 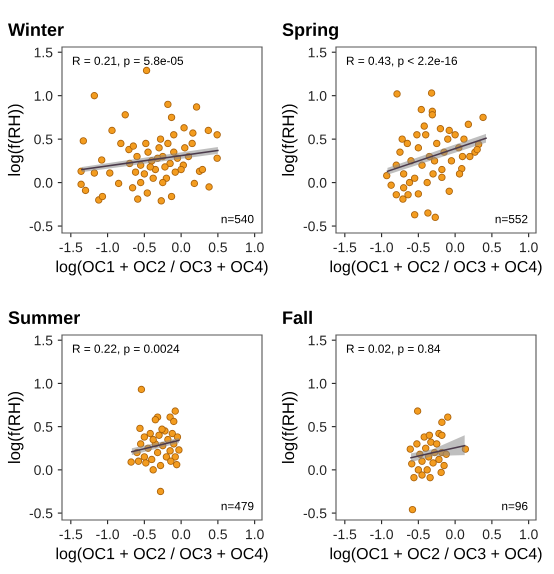 I want to click on annotation: n=552, so click(x=512, y=219).